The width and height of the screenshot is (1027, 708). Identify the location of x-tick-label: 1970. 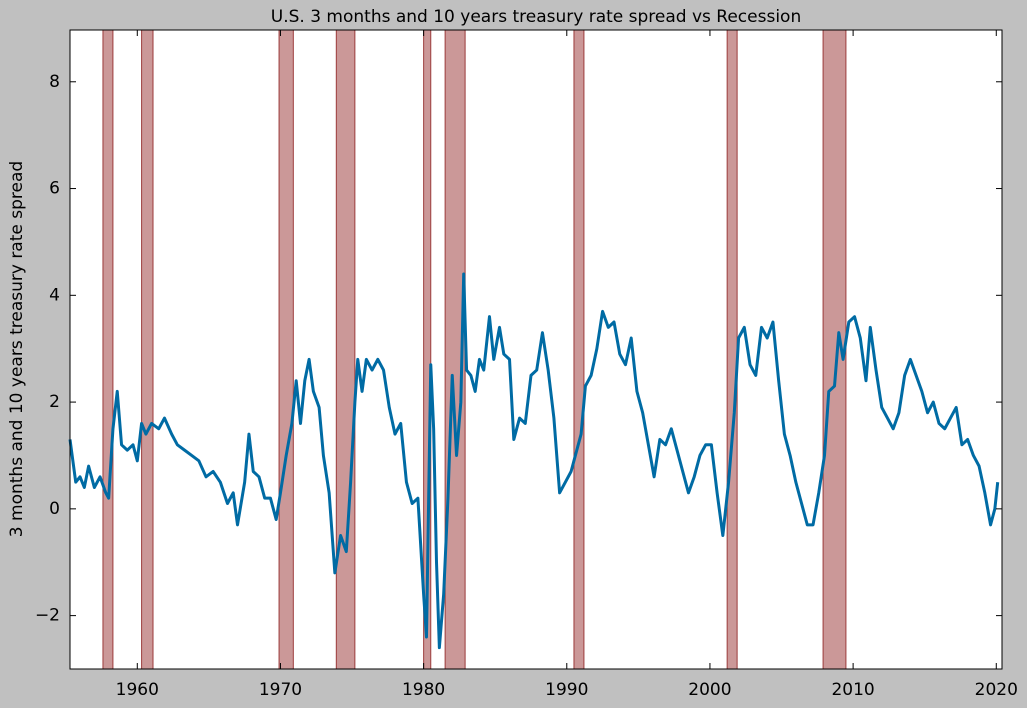
(280, 690).